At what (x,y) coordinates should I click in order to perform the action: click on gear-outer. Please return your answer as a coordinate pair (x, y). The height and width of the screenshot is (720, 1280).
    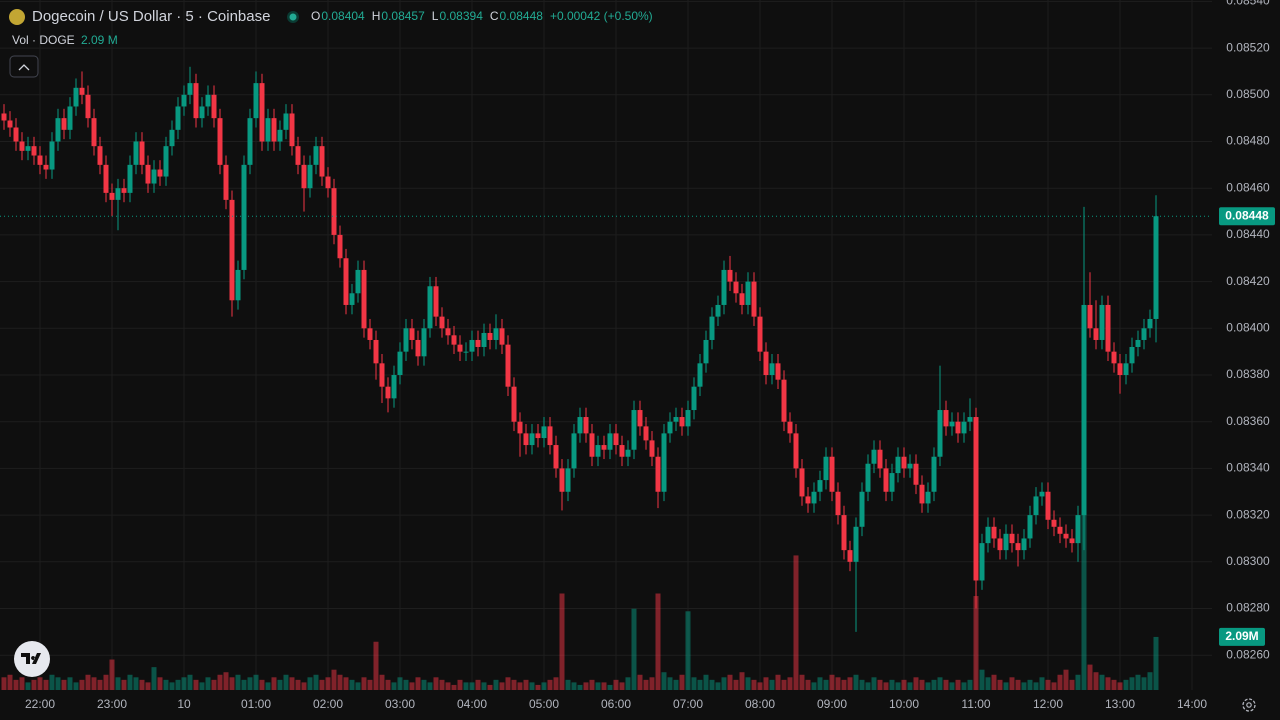
    Looking at the image, I should click on (1249, 705).